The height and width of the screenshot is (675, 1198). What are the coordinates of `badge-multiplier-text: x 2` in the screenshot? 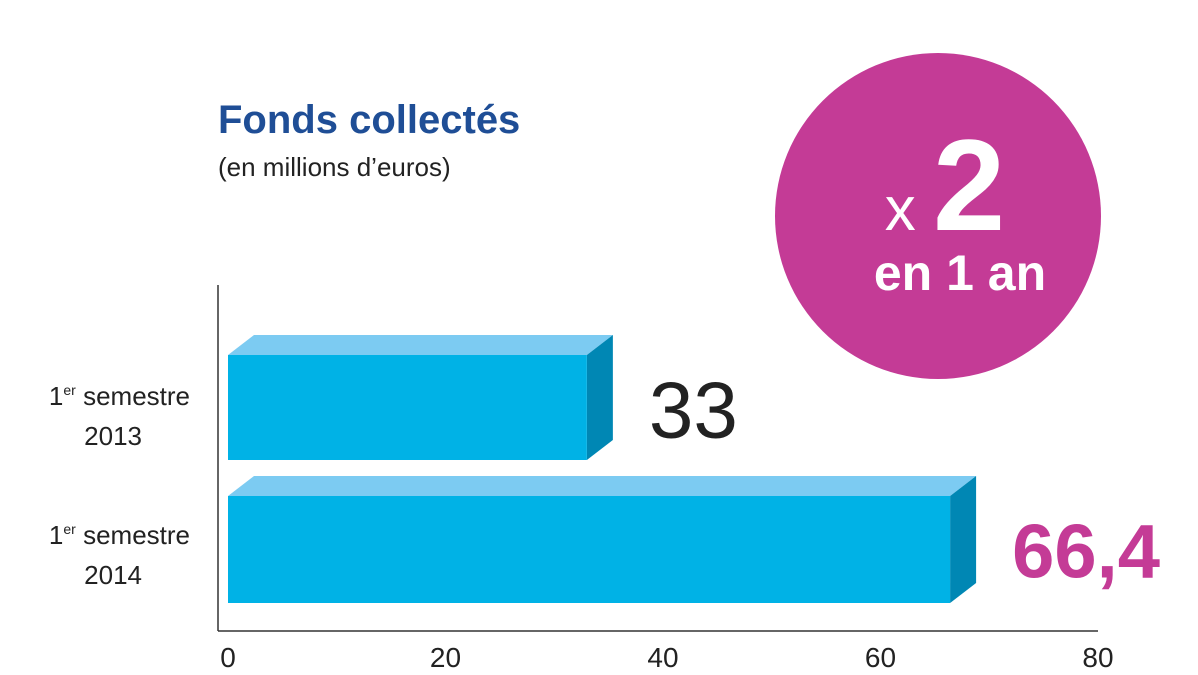 It's located at (945, 185).